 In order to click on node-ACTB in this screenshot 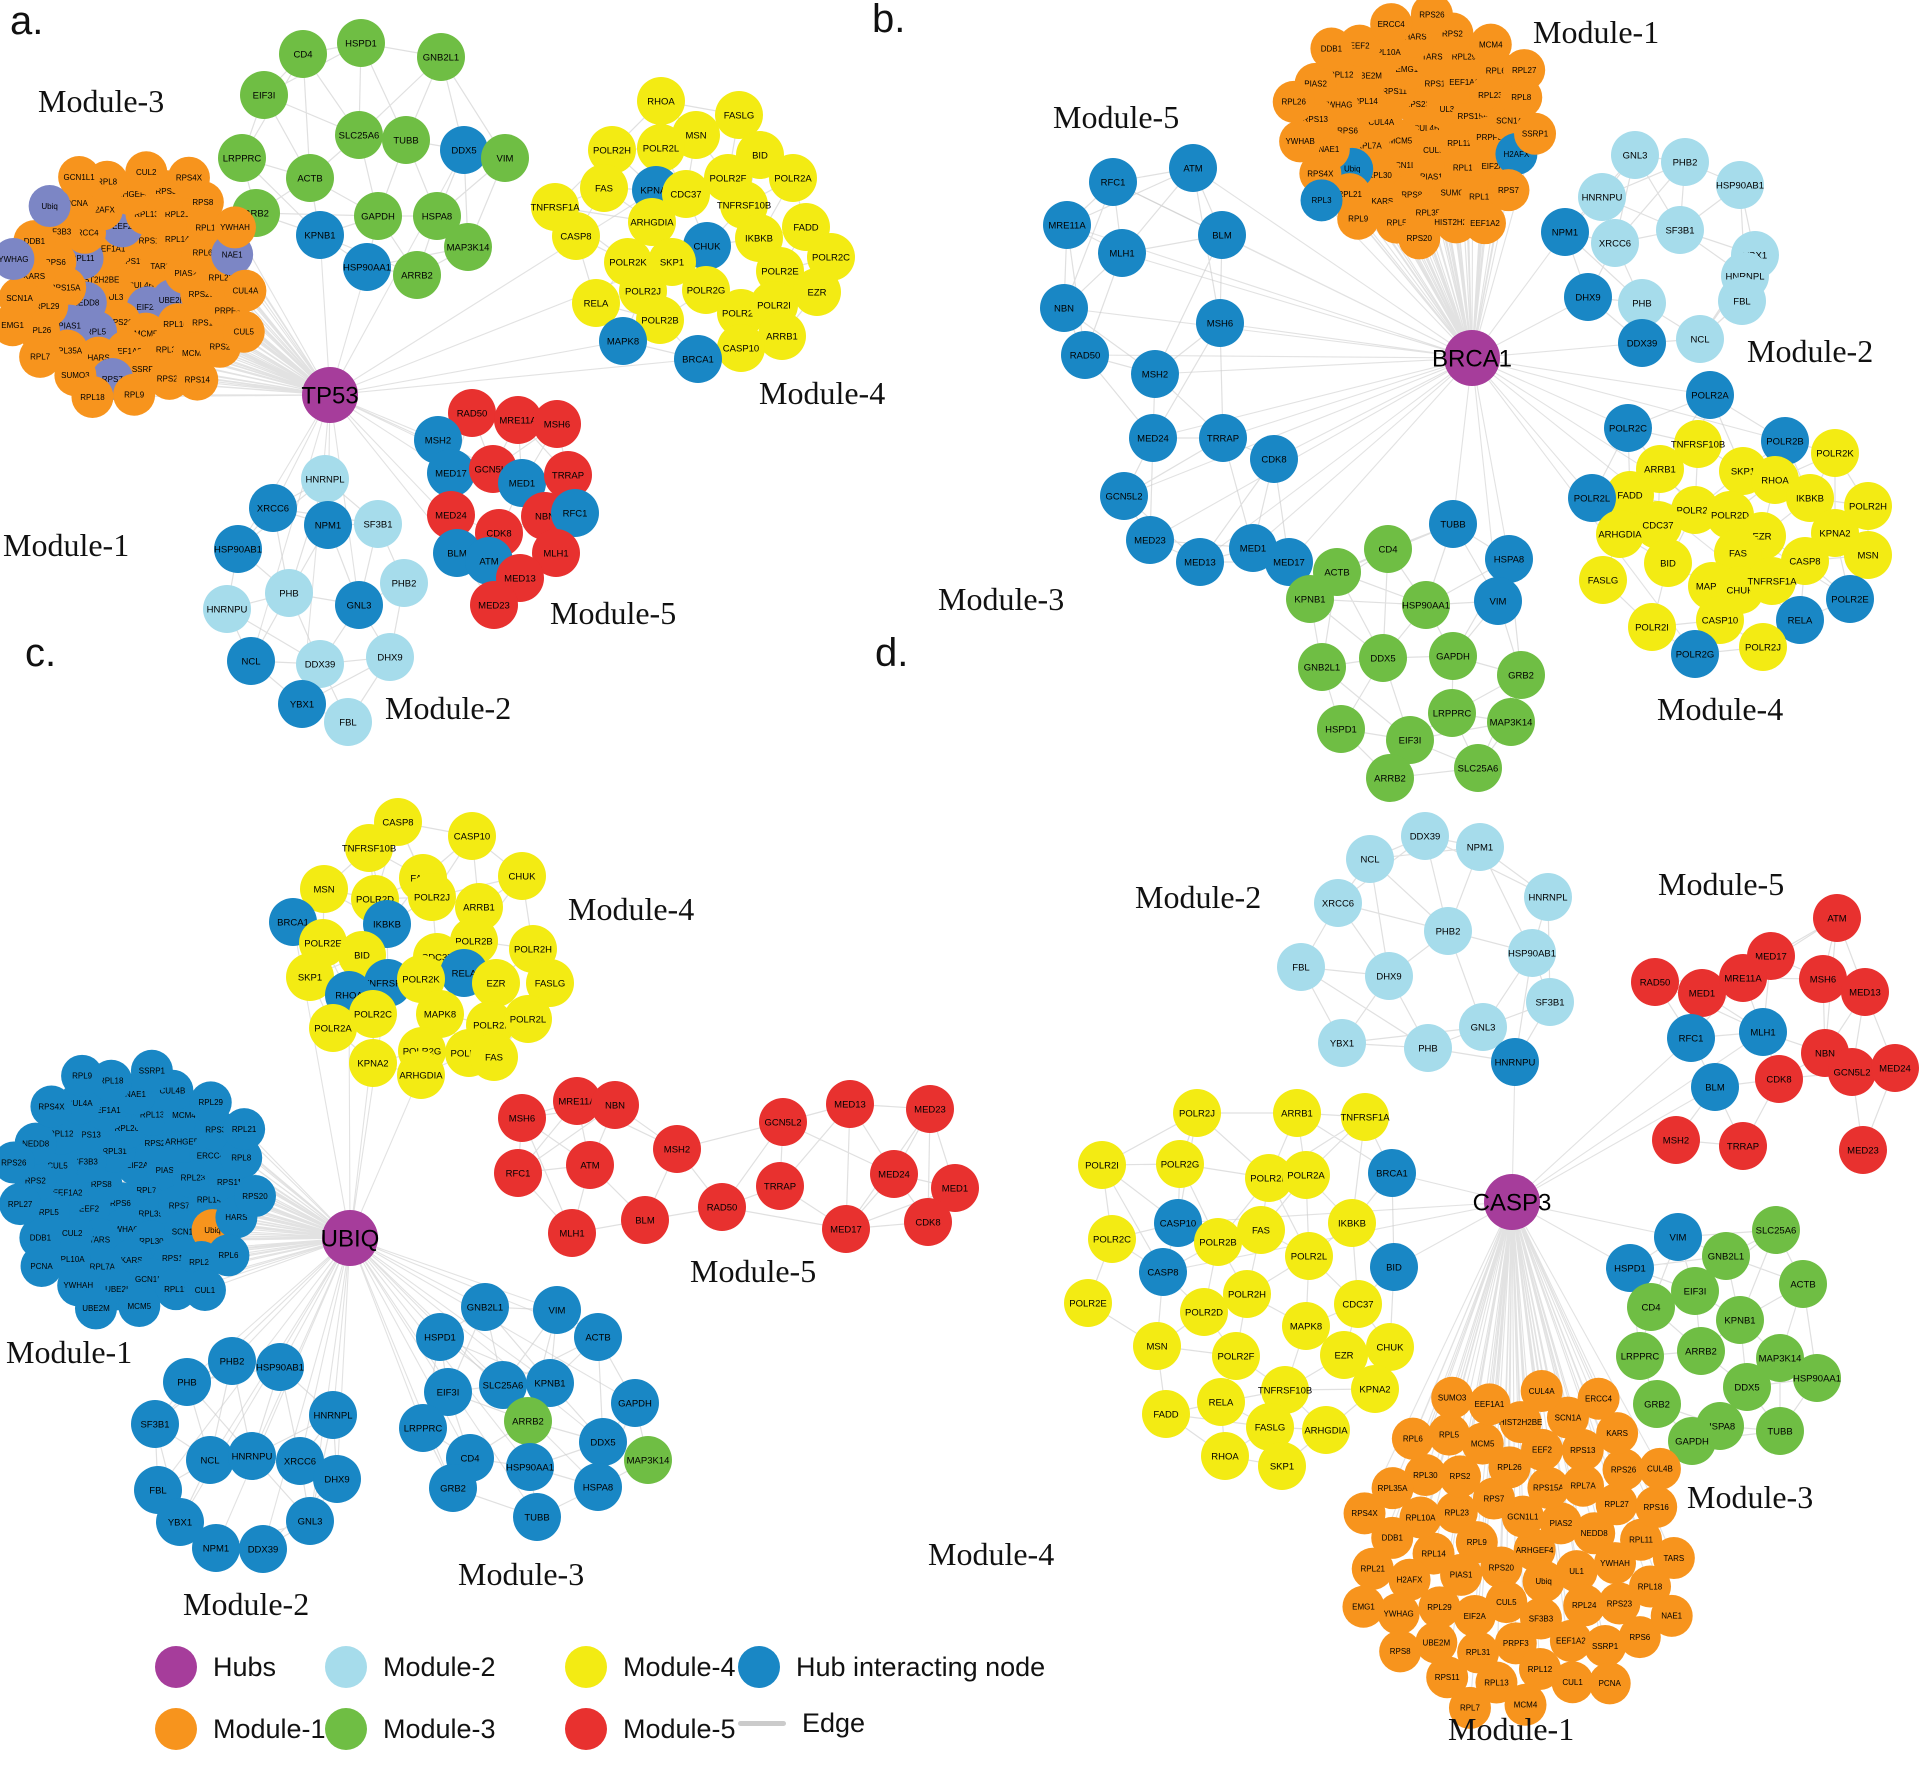, I will do `click(1803, 1284)`.